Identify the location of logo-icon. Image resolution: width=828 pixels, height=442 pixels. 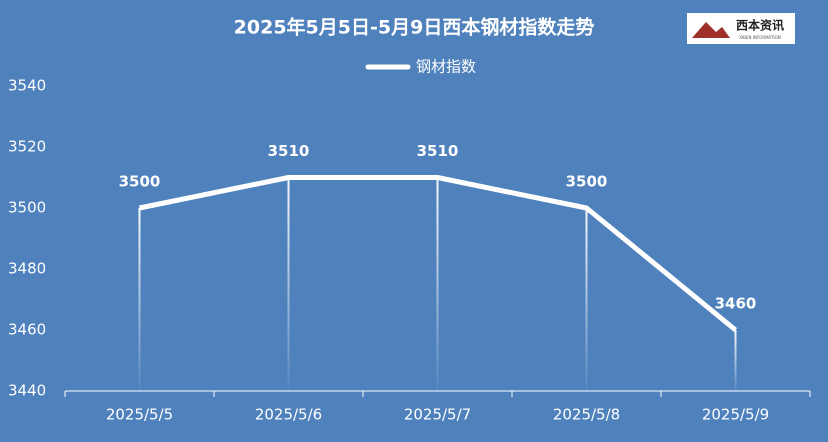
(711, 30).